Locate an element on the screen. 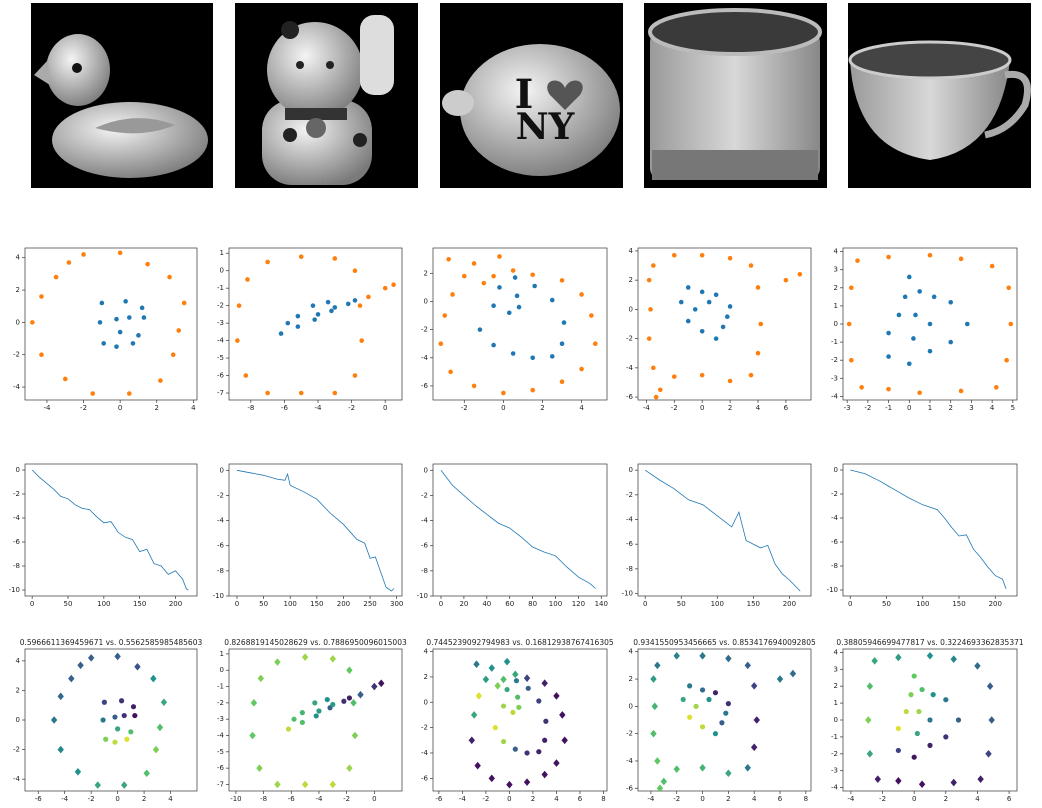 This screenshot has width=1042, height=808. x-tick-label: -1 is located at coordinates (888, 408).